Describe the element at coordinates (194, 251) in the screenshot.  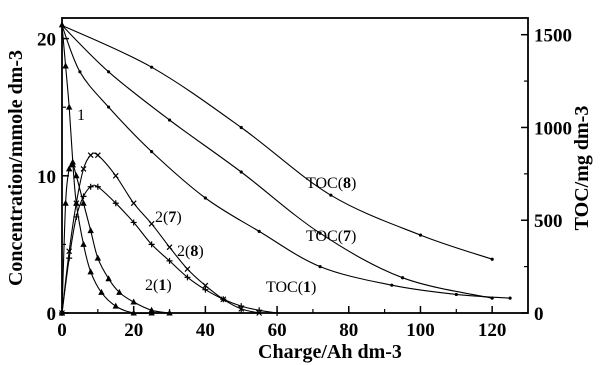
I see `series-label-number: 8` at that location.